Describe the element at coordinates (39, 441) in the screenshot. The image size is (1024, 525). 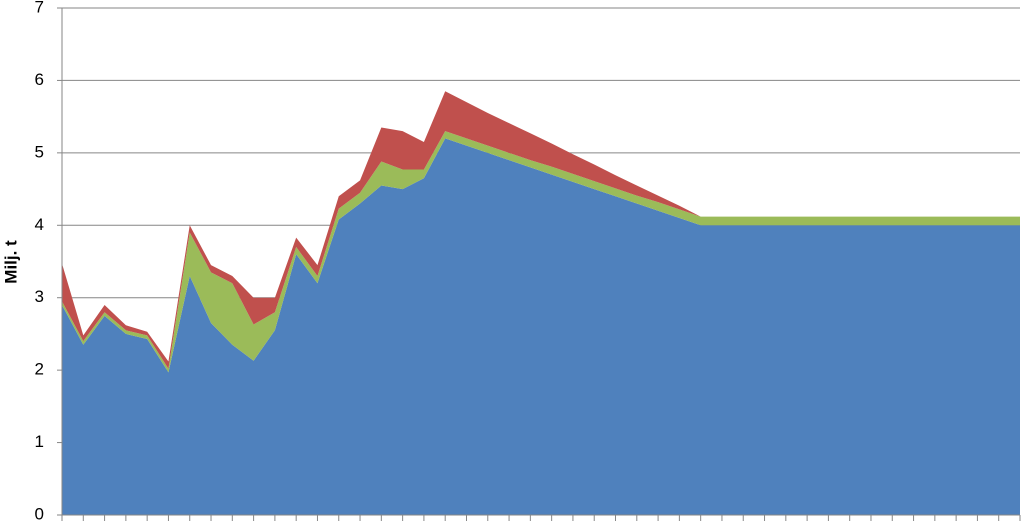
I see `y-tick-label: 1` at that location.